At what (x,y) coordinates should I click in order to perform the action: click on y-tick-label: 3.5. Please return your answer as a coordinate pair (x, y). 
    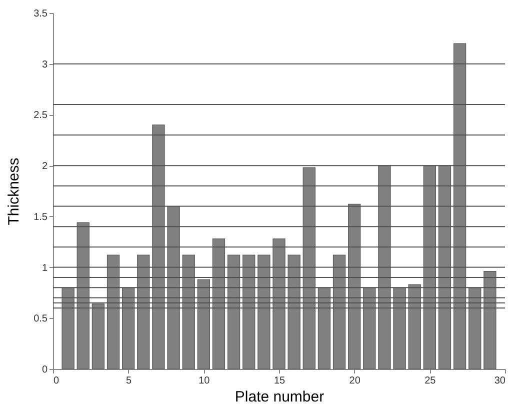
    Looking at the image, I should click on (41, 14).